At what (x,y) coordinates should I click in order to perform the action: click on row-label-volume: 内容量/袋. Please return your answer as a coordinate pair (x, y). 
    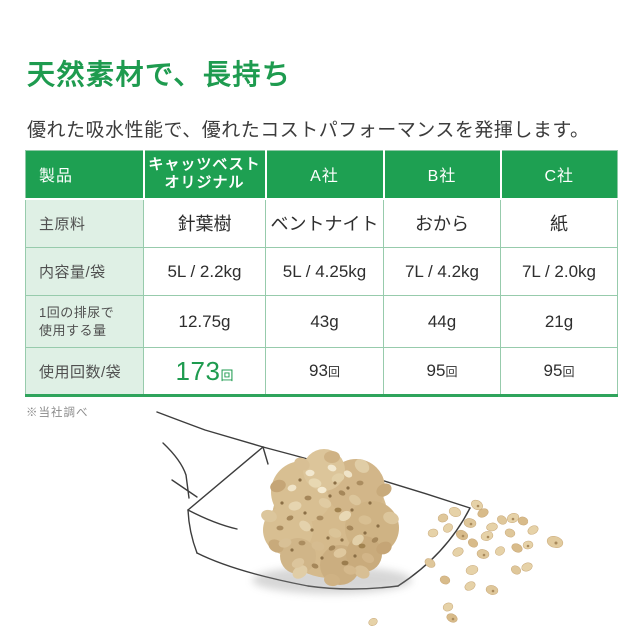
    Looking at the image, I should click on (84, 271).